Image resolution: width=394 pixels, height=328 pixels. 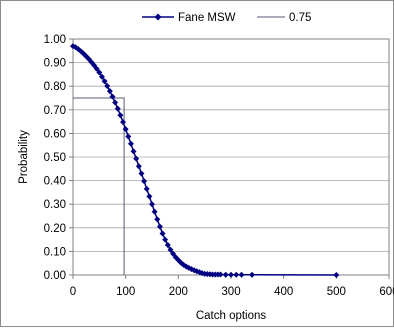 What do you see at coordinates (158, 17) in the screenshot?
I see `legend-marker-fane-msw` at bounding box center [158, 17].